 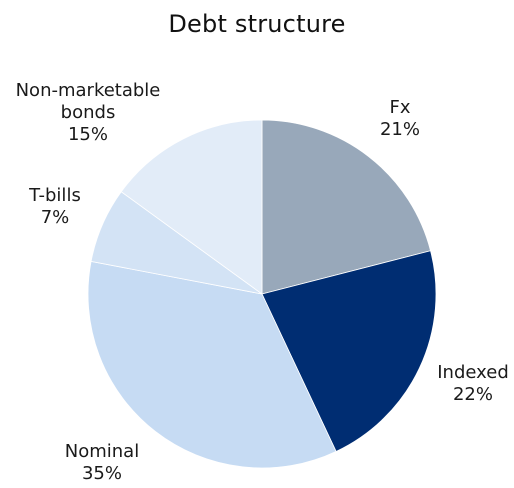 What do you see at coordinates (88, 112) in the screenshot?
I see `slice-label-non-marketable-bonds: Non-marketable bonds 15%` at bounding box center [88, 112].